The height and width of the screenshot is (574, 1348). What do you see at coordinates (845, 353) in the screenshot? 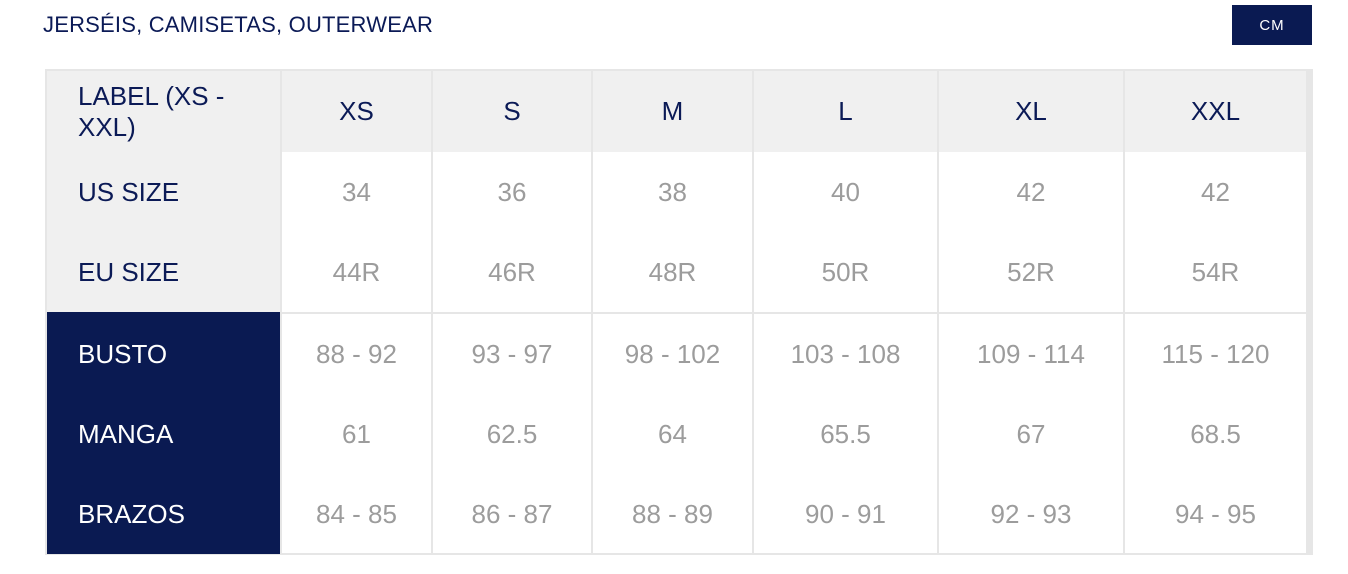
I see `table-cell: 103 - 108` at bounding box center [845, 353].